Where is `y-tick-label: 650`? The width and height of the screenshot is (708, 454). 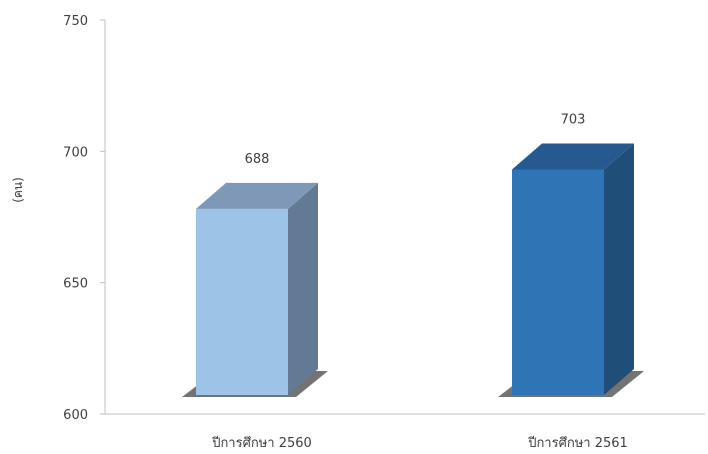
y-tick-label: 650 is located at coordinates (75, 284).